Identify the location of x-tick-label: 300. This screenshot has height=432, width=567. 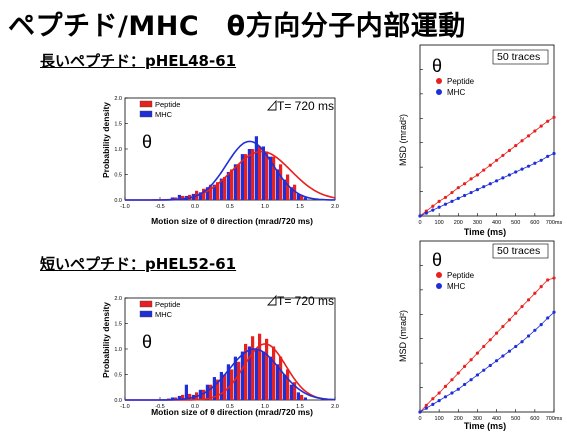
(477, 223).